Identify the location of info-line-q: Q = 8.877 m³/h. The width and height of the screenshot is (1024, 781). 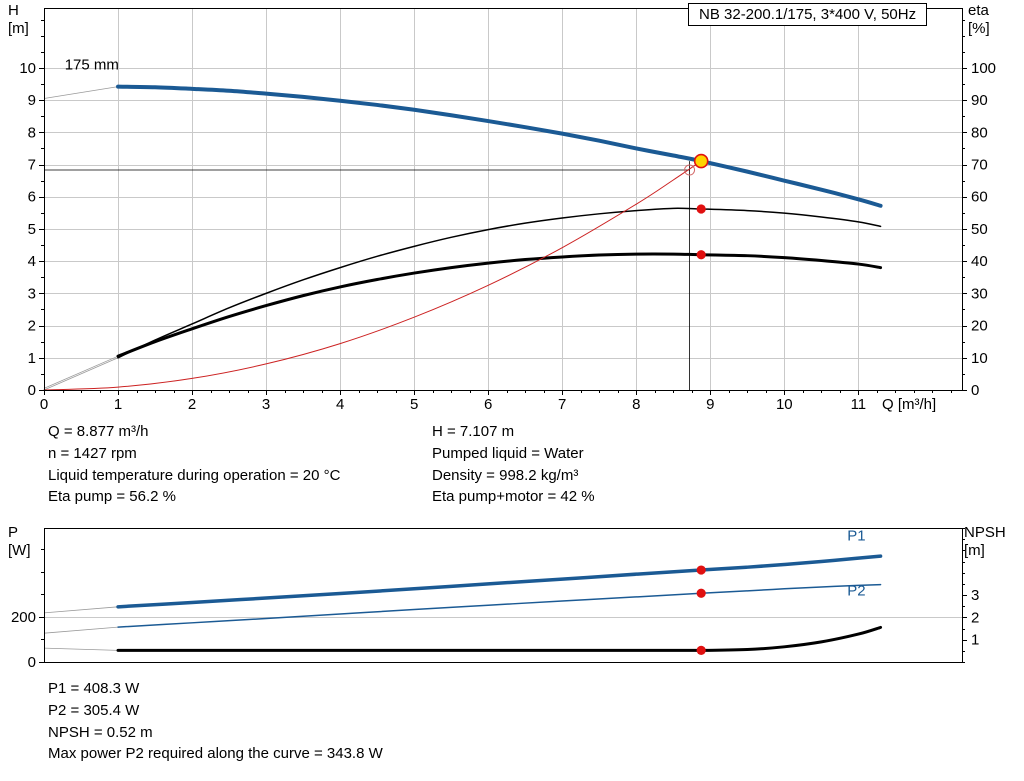
(98, 431).